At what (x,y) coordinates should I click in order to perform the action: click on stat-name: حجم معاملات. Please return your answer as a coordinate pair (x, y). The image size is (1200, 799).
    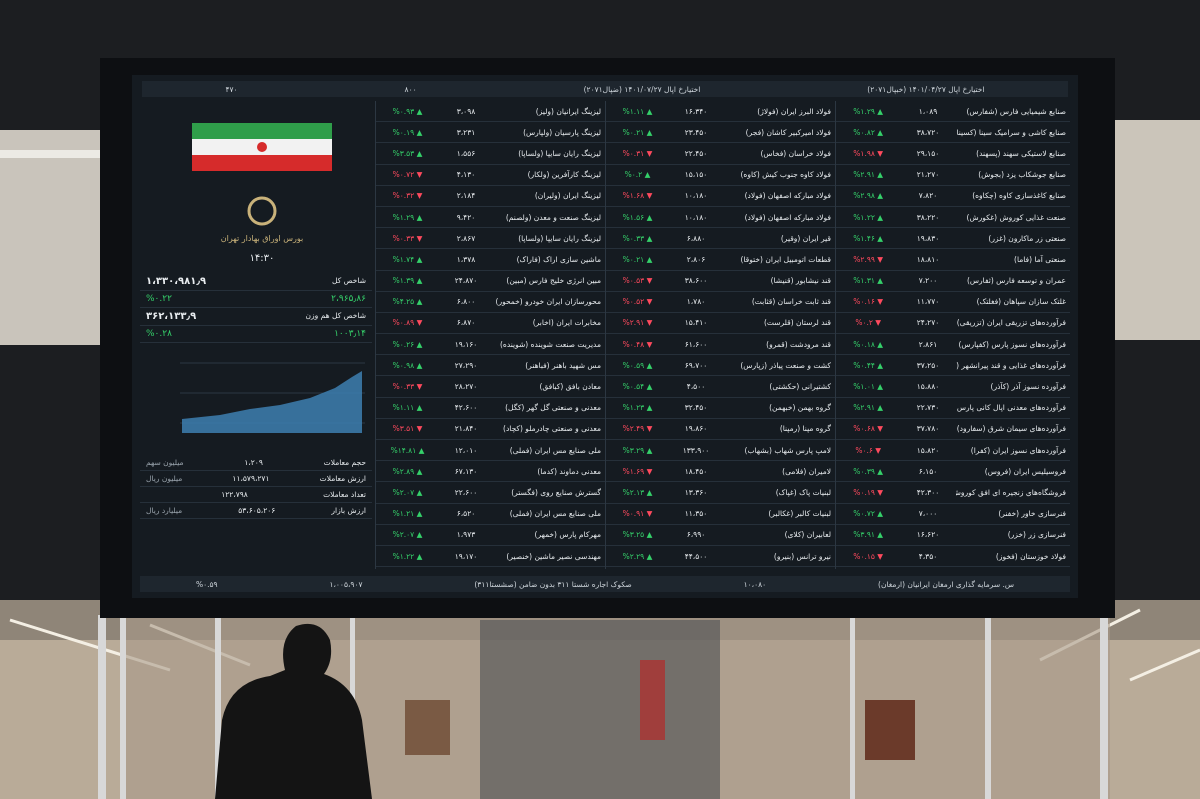
    Looking at the image, I should click on (344, 462).